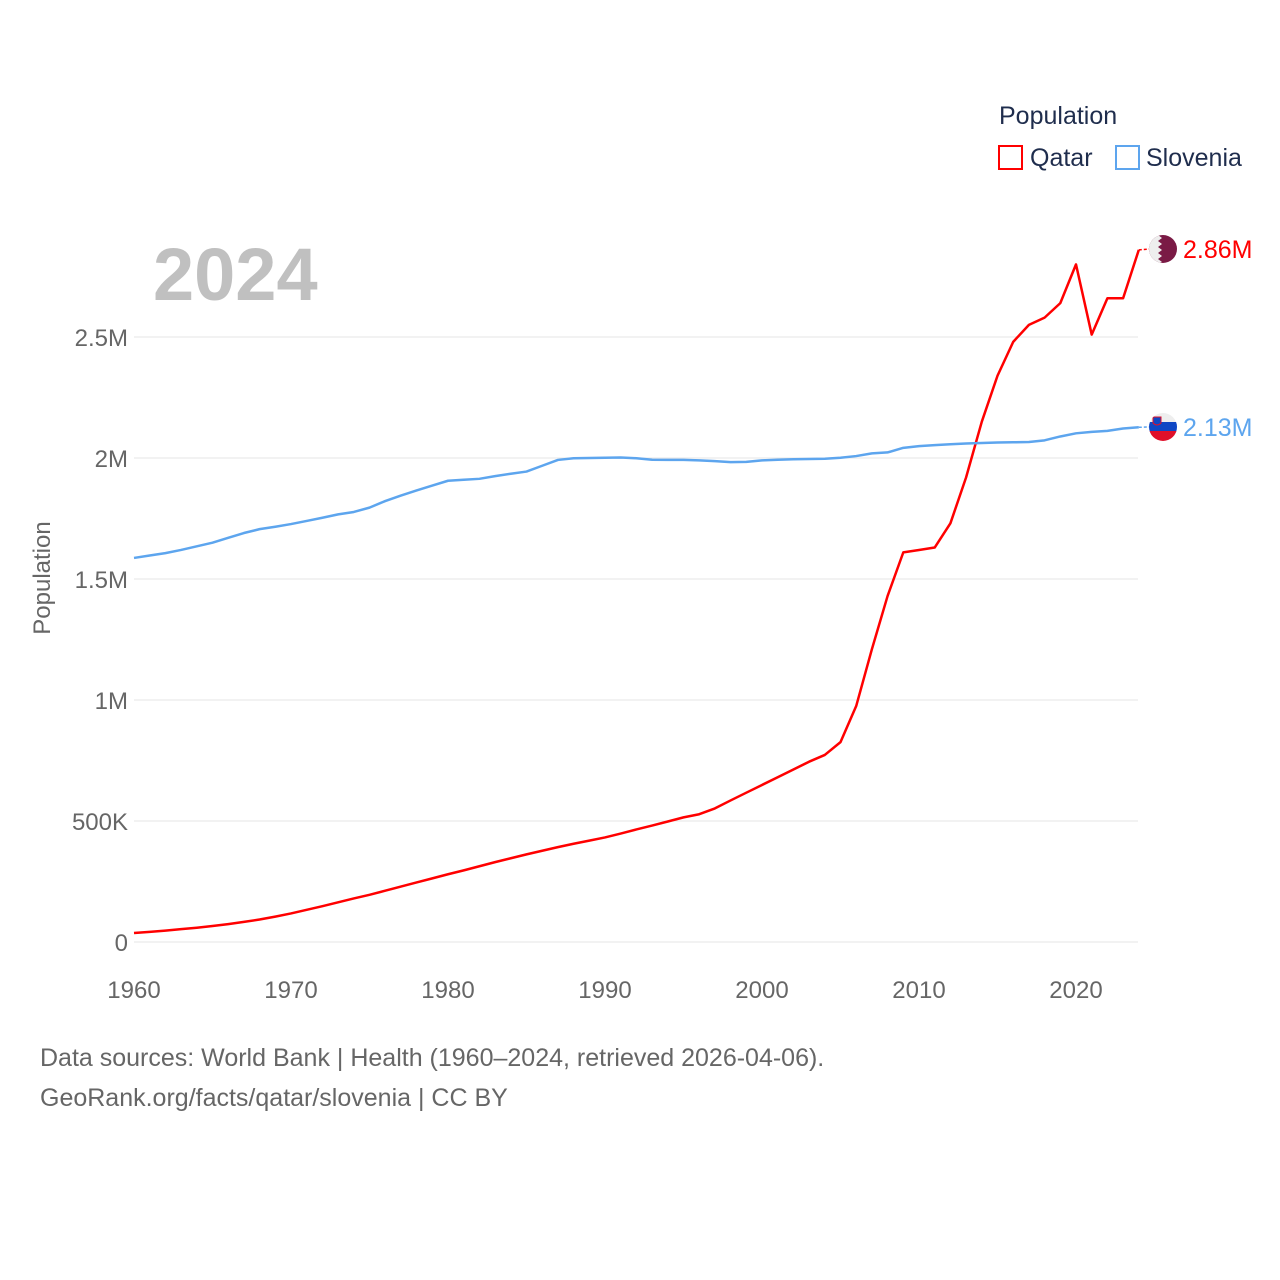  Describe the element at coordinates (1217, 250) in the screenshot. I see `end-value-label-qatar: 2.86M` at that location.